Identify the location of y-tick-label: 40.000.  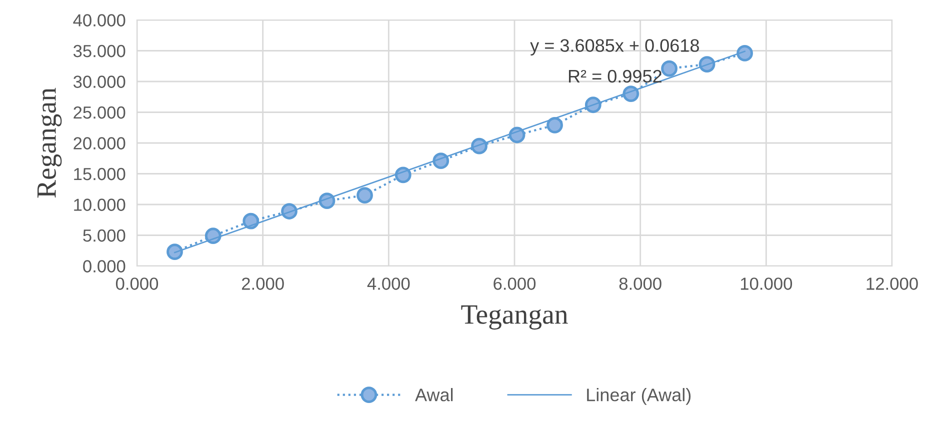
(99, 20).